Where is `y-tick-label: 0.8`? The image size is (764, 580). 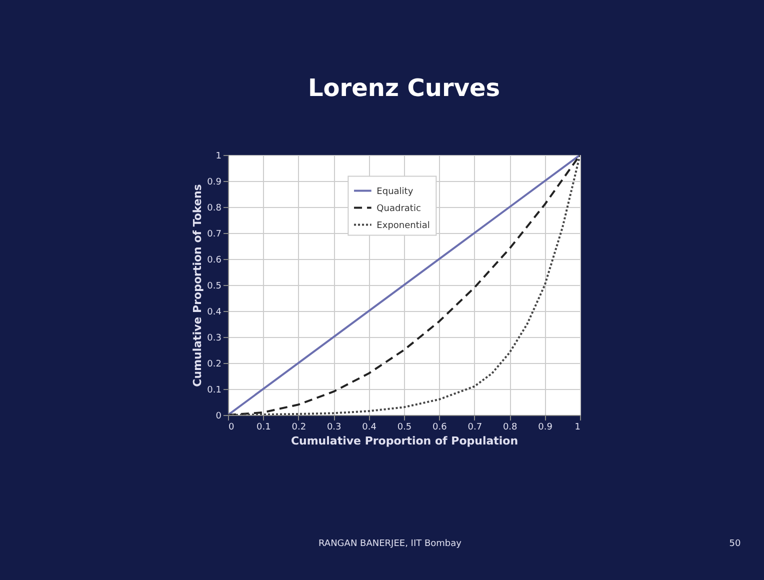
y-tick-label: 0.8 is located at coordinates (214, 209).